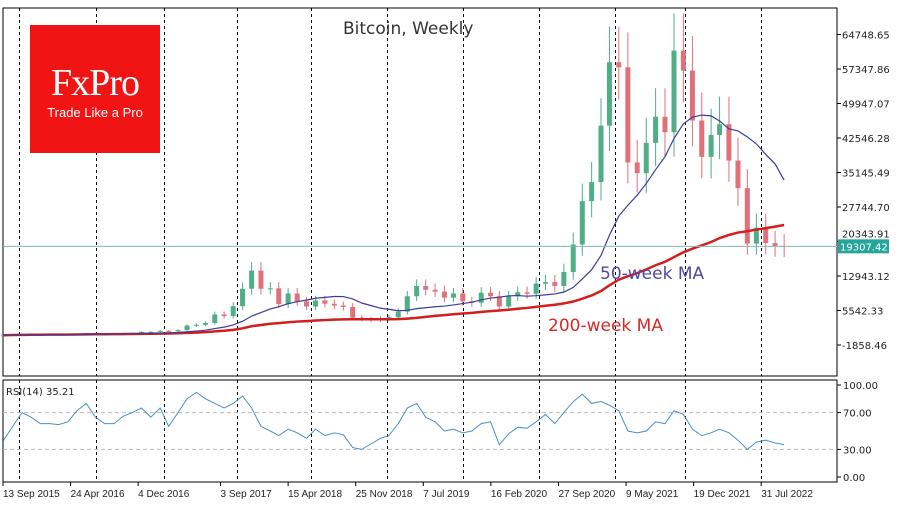 Image resolution: width=900 pixels, height=506 pixels. Describe the element at coordinates (866, 104) in the screenshot. I see `price-tick-label: 49947.07` at that location.